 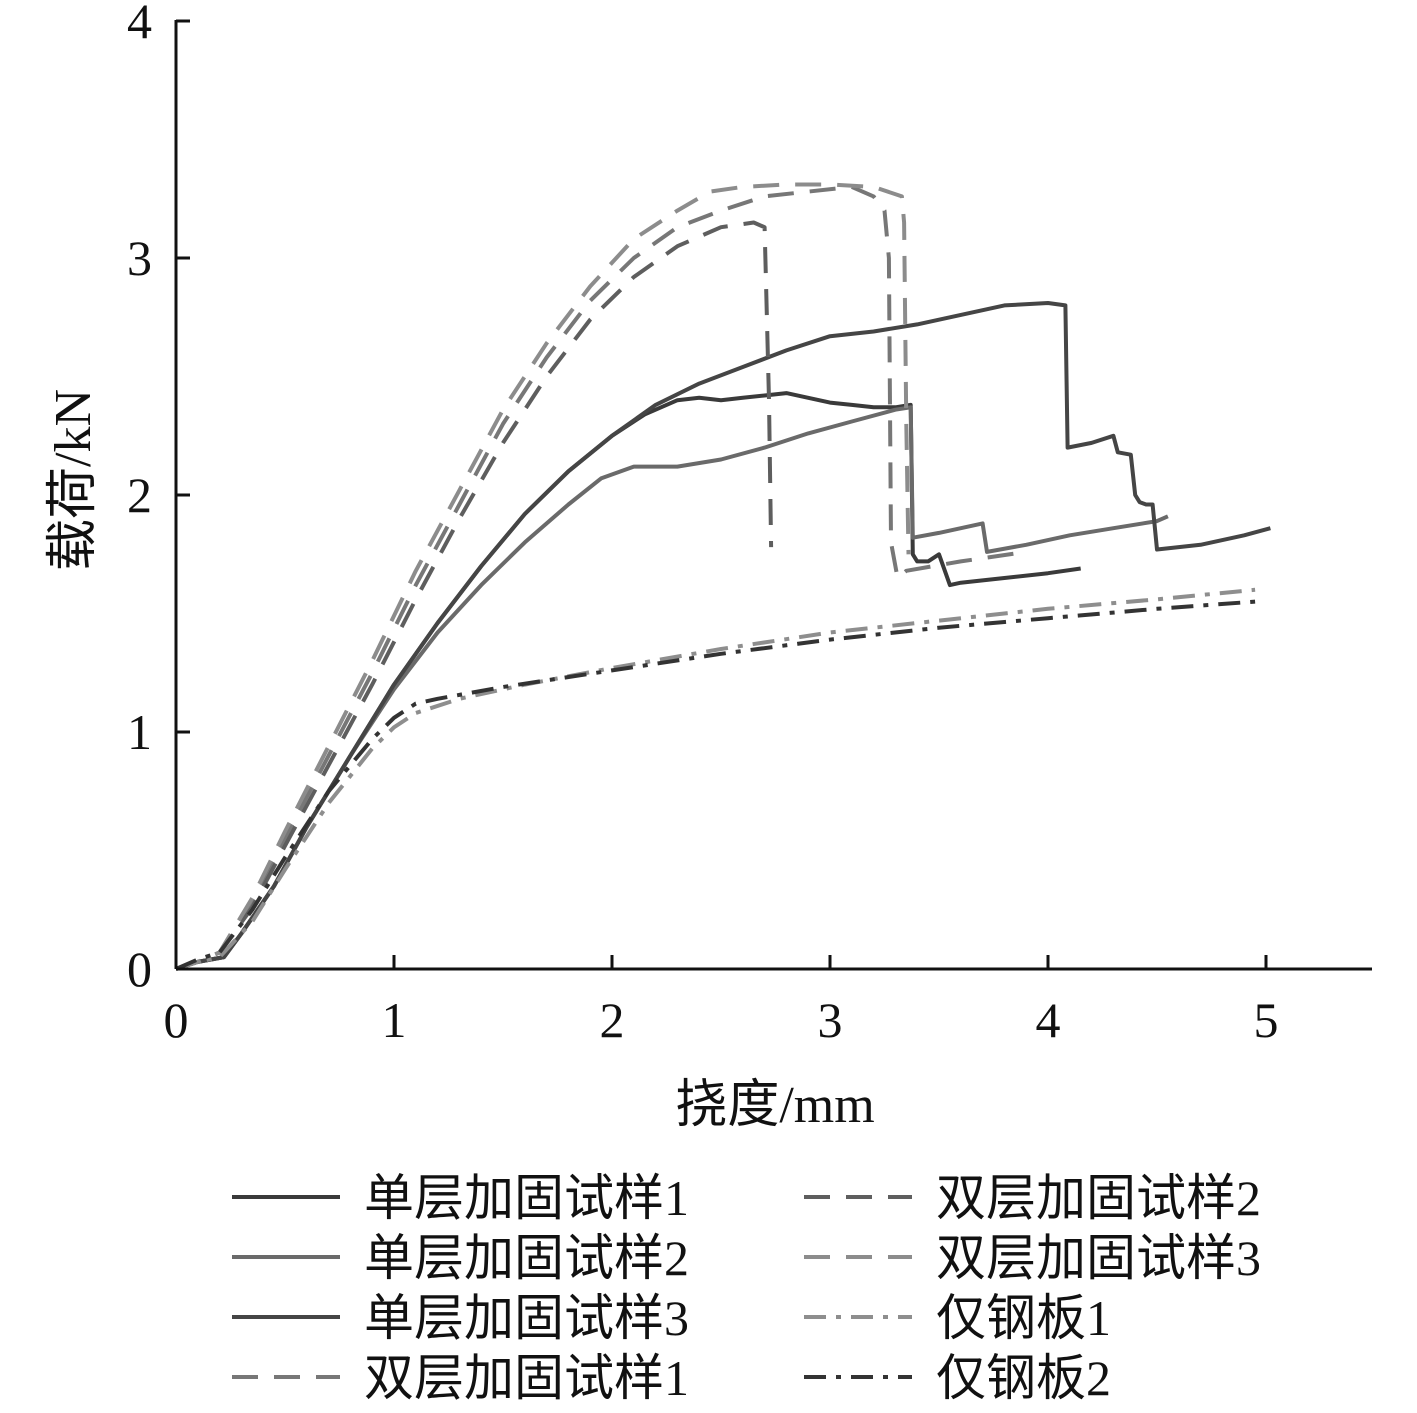 I want to click on legend-label-3: 单层加固试样3, so click(x=526, y=1318).